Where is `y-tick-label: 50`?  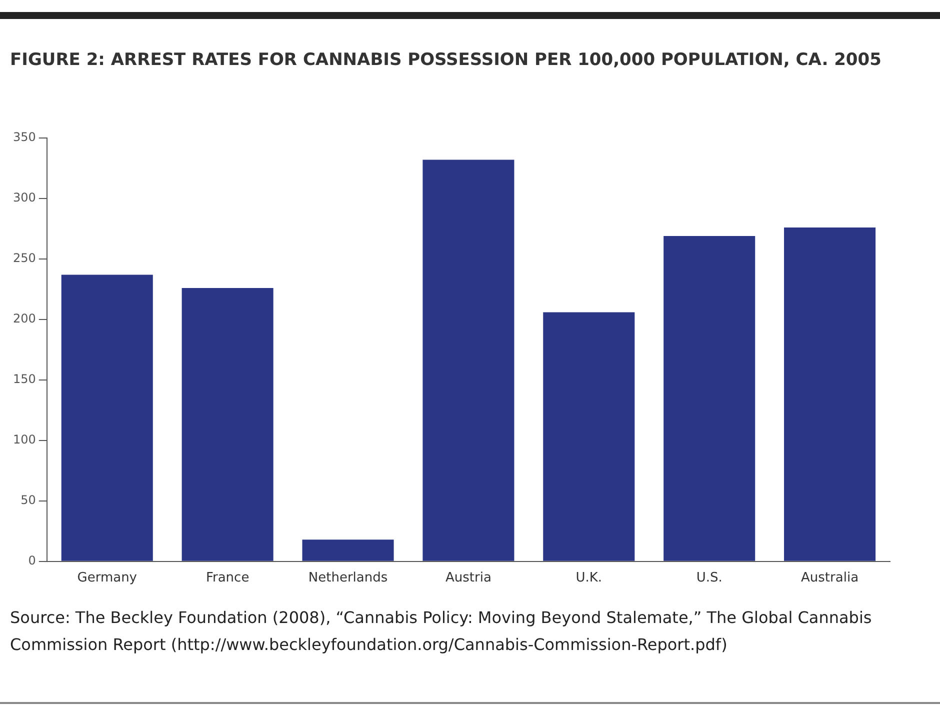 y-tick-label: 50 is located at coordinates (28, 500).